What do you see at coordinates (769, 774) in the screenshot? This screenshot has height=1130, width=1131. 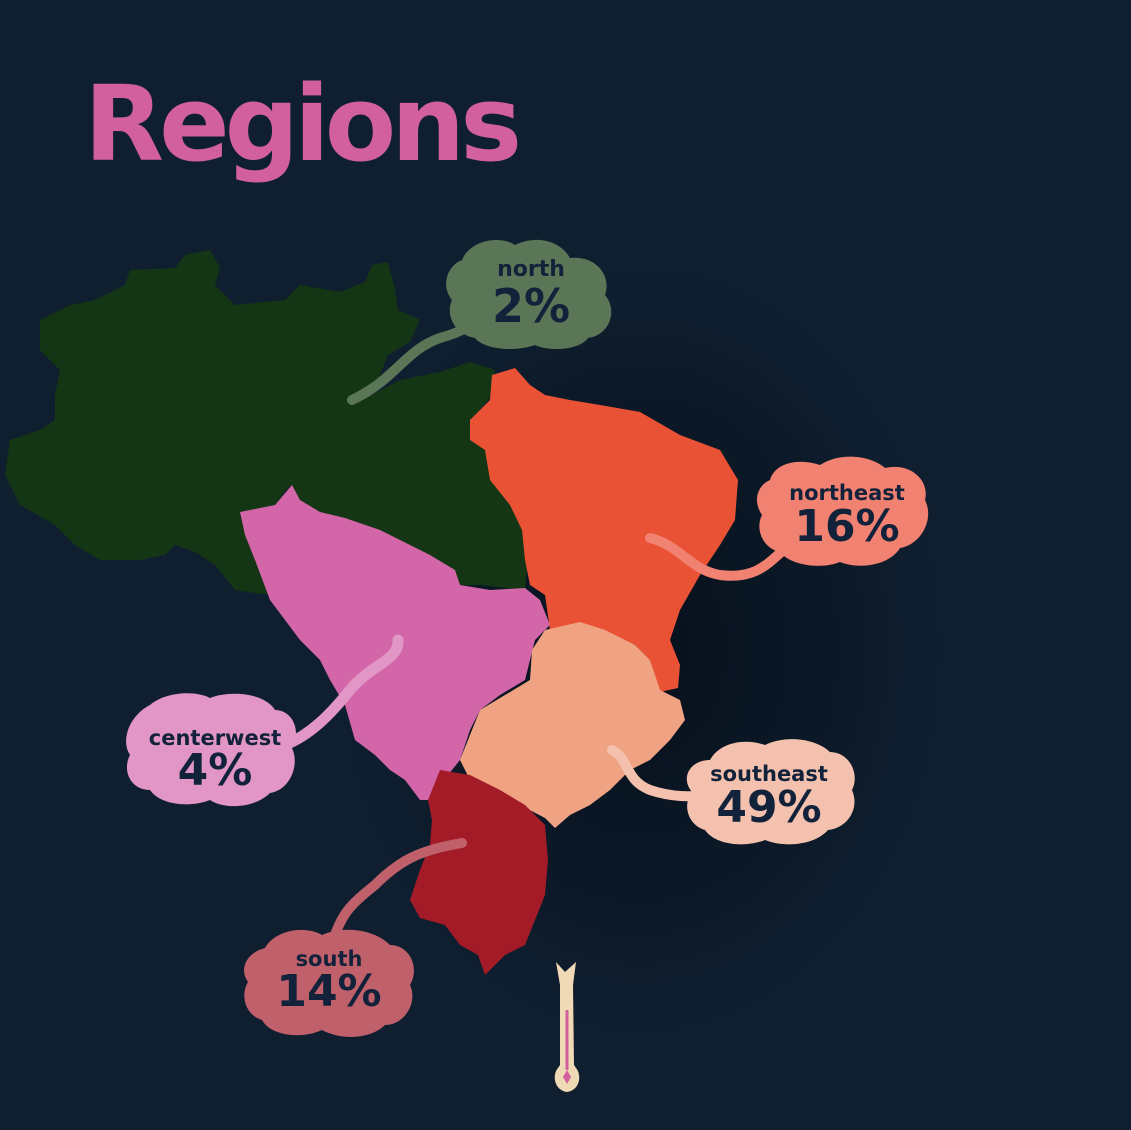 I see `southeast-name-label: southeast` at bounding box center [769, 774].